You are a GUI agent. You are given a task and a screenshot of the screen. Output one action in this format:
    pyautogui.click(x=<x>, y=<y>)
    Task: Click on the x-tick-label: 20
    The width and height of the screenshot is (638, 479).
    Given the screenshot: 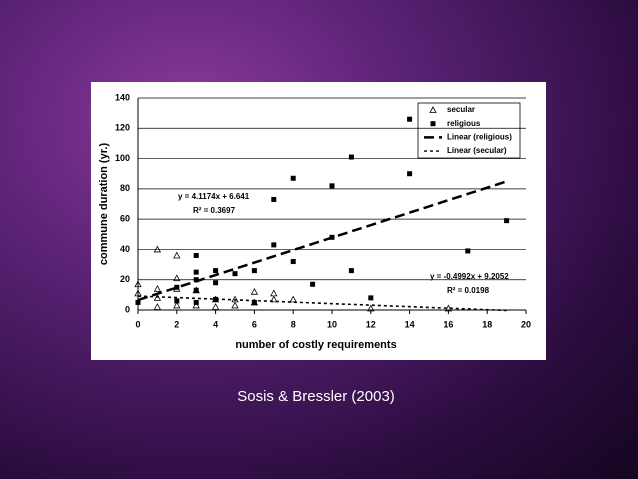 What is the action you would take?
    pyautogui.click(x=526, y=324)
    